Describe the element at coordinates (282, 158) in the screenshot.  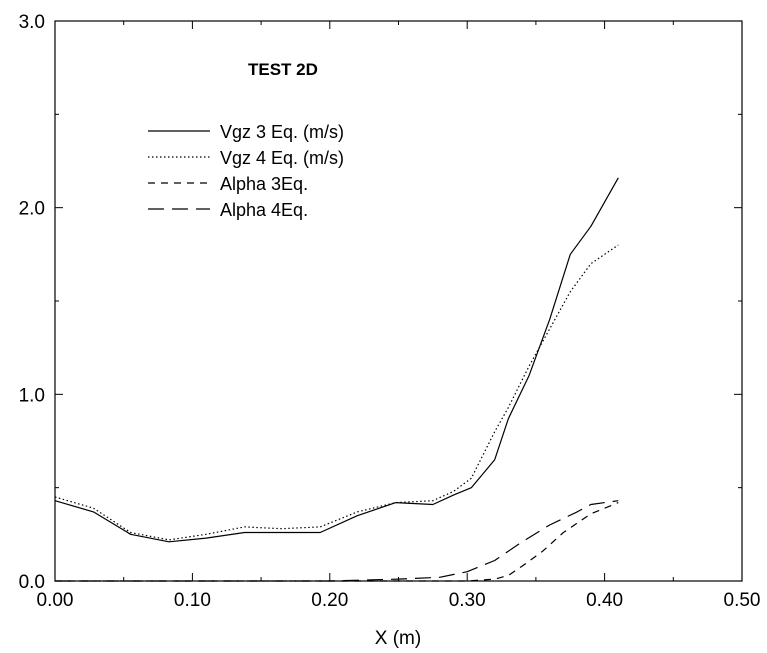
I see `legend-label: Vgz 4 Eq. (m/s)` at that location.